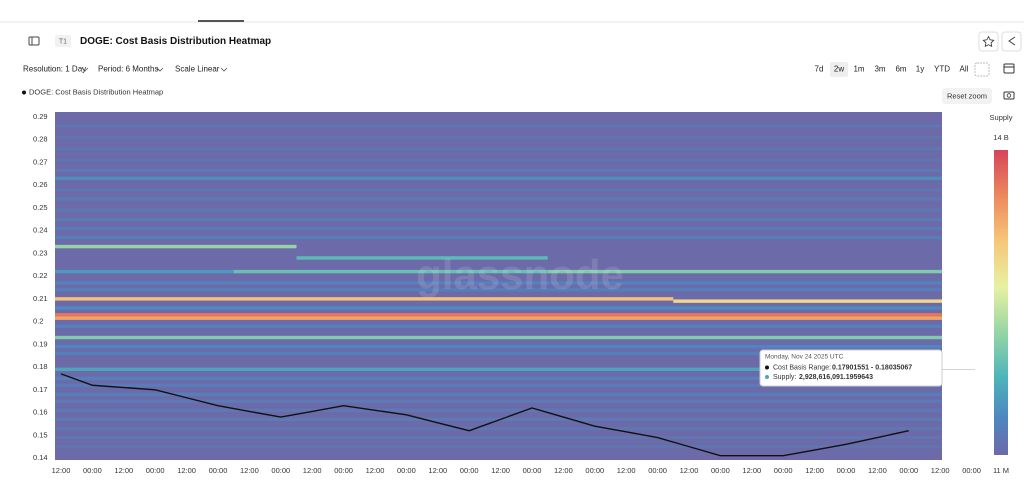  What do you see at coordinates (40, 139) in the screenshot?
I see `y-tick-label: 0.28` at bounding box center [40, 139].